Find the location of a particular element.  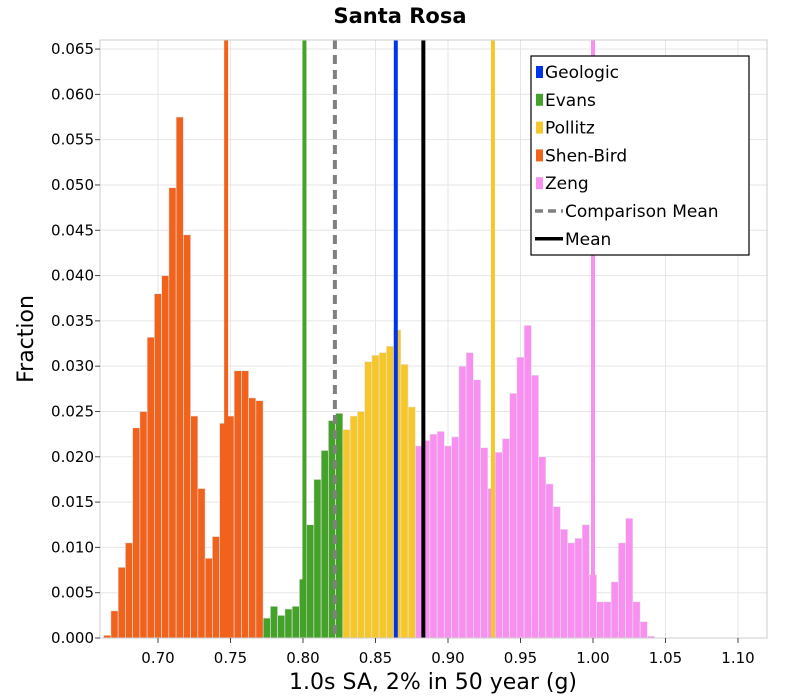

y-tick-label: 0.010 is located at coordinates (72, 547).